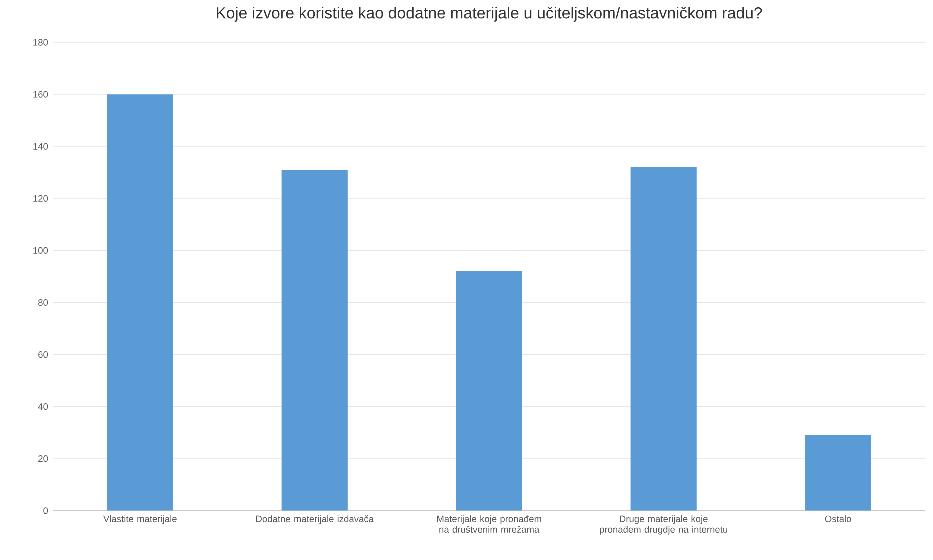 The height and width of the screenshot is (560, 933). What do you see at coordinates (489, 14) in the screenshot?
I see `chart-title: Koje izvore koristite kao dodatne materijale u učiteljskom/nastavničkom radu?` at bounding box center [489, 14].